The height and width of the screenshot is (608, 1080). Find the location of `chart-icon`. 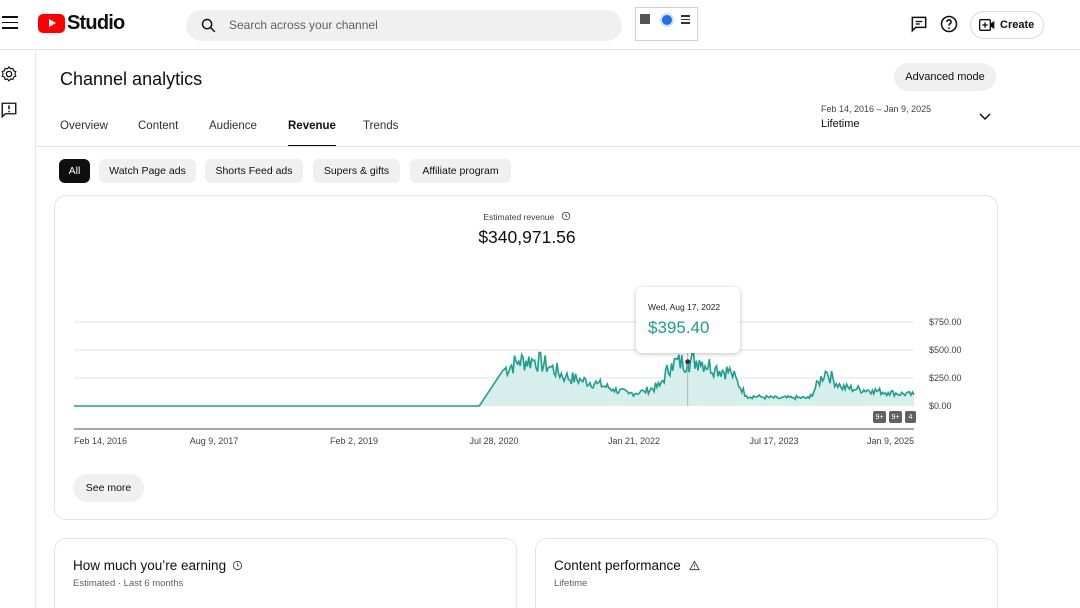

chart-icon is located at coordinates (645, 19).